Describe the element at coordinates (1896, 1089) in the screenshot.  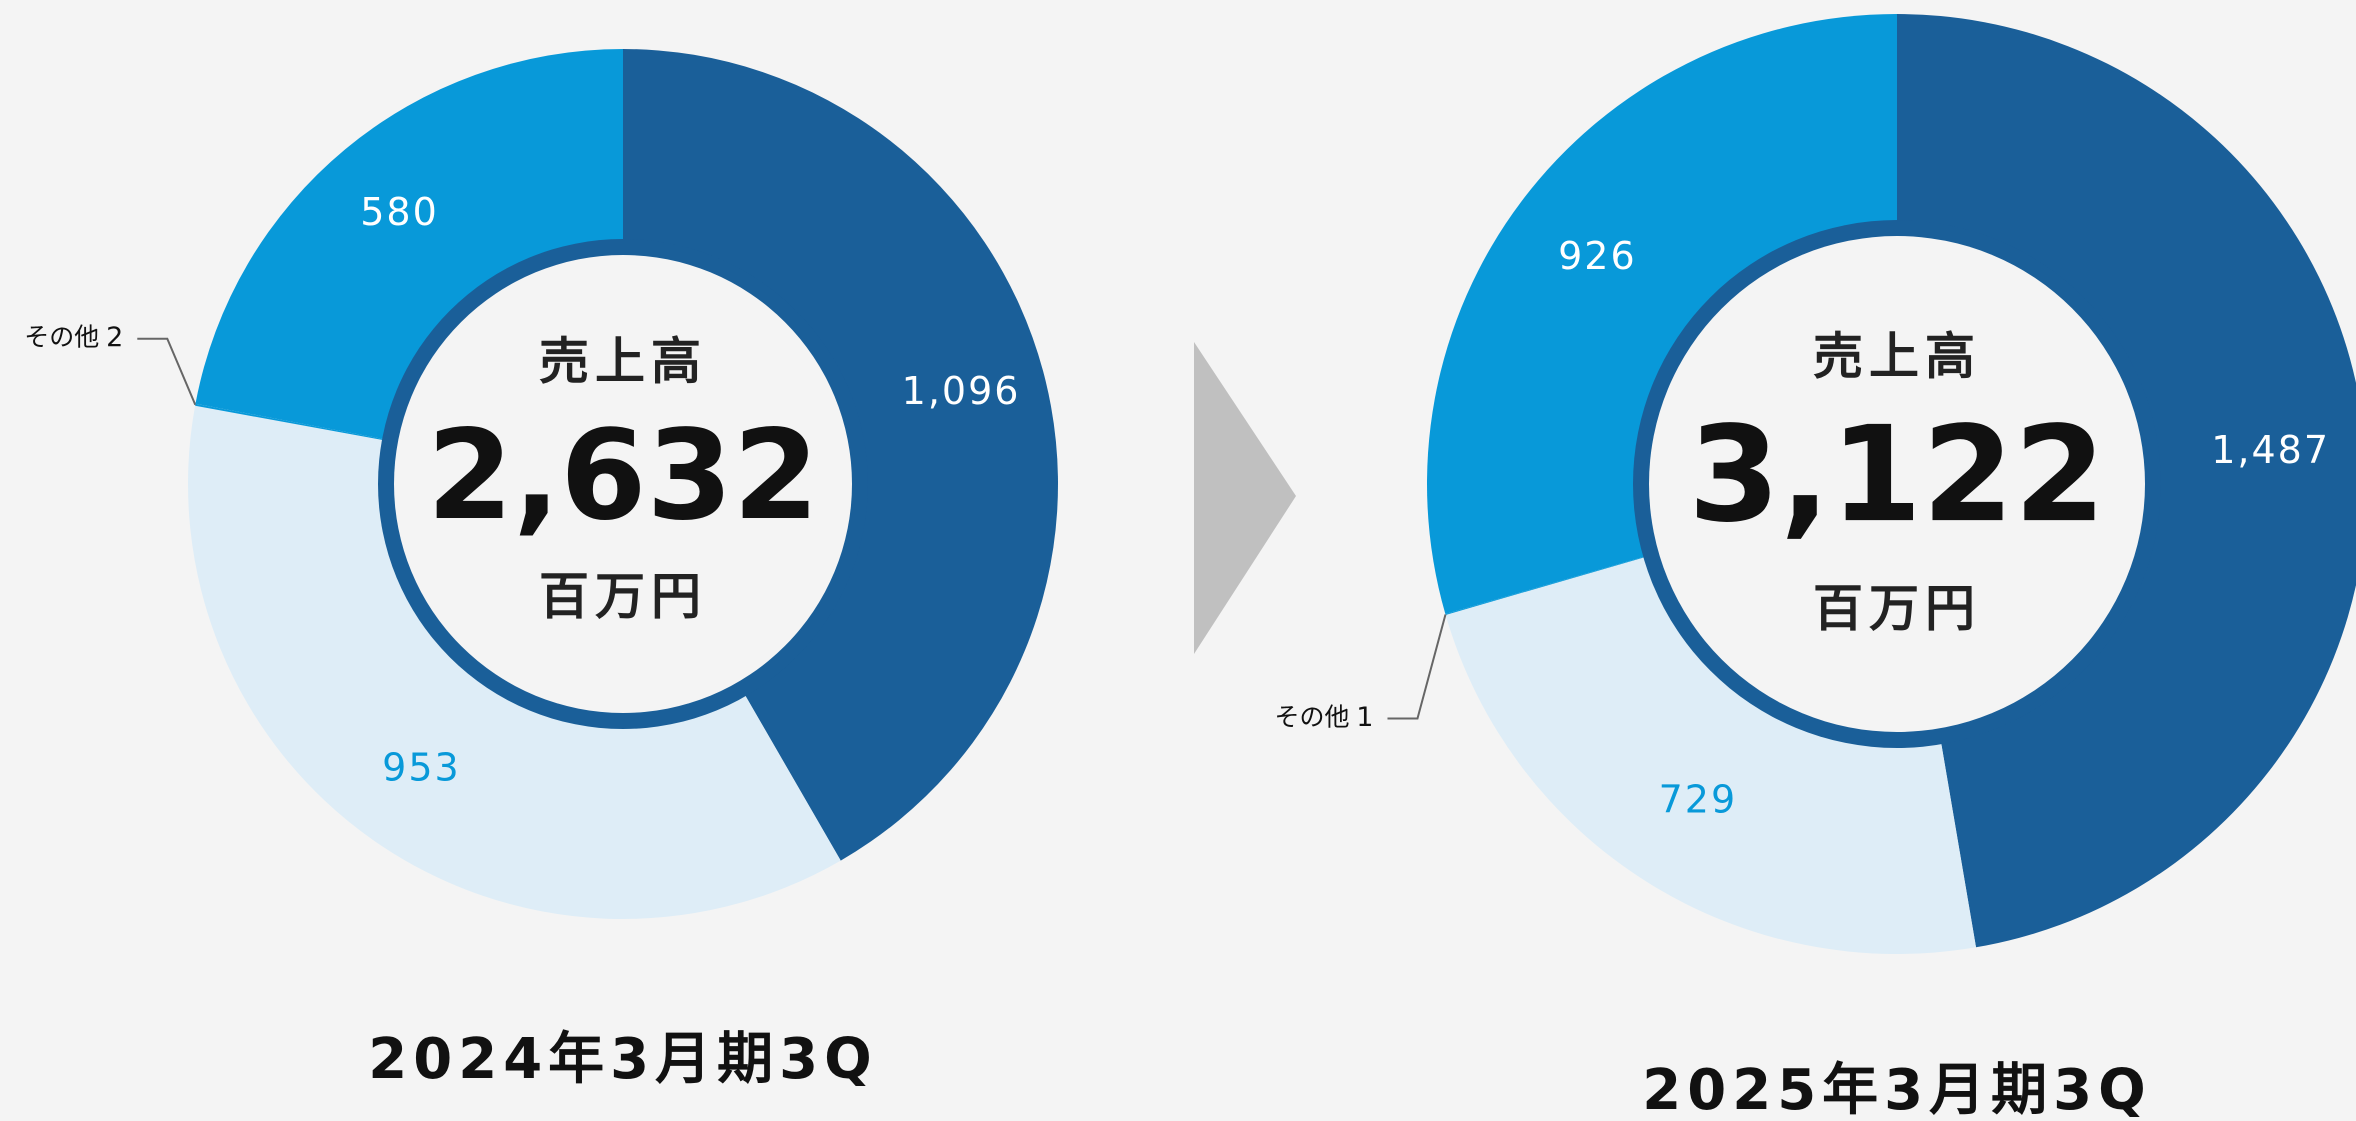
I see `period-label: 2025年3月期3Q` at that location.